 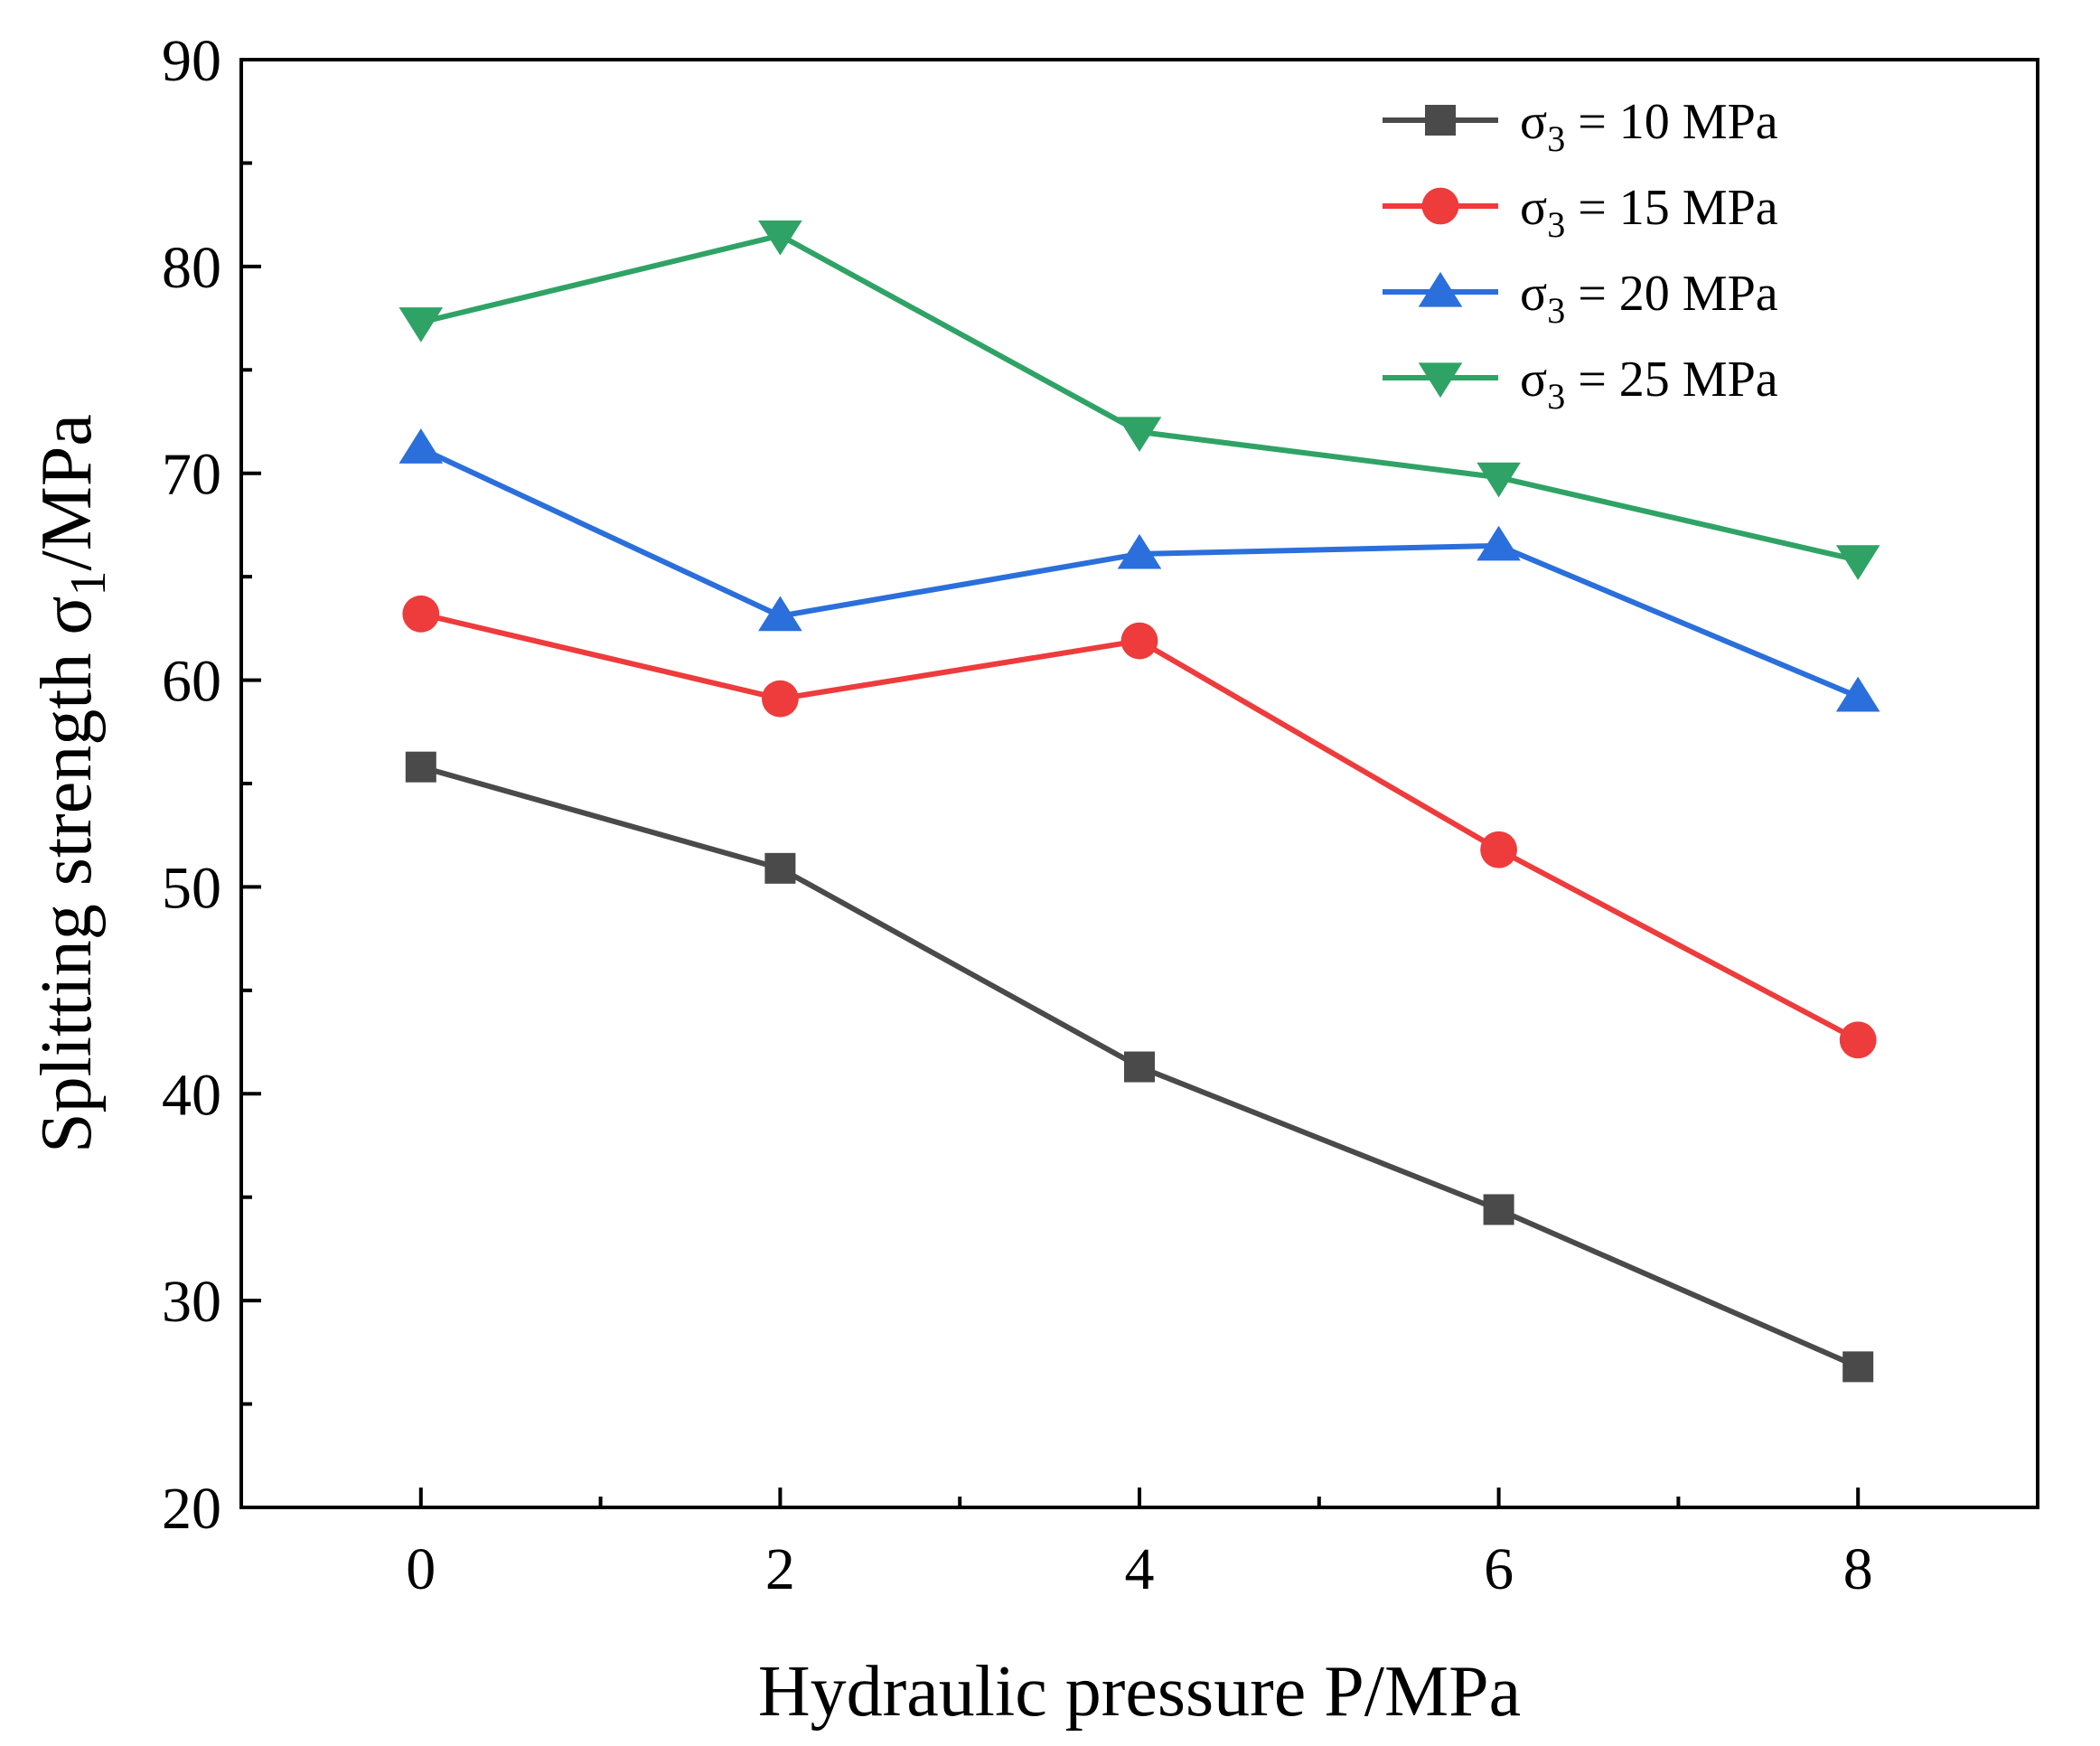 What do you see at coordinates (191, 1302) in the screenshot?
I see `y-tick-label: 30` at bounding box center [191, 1302].